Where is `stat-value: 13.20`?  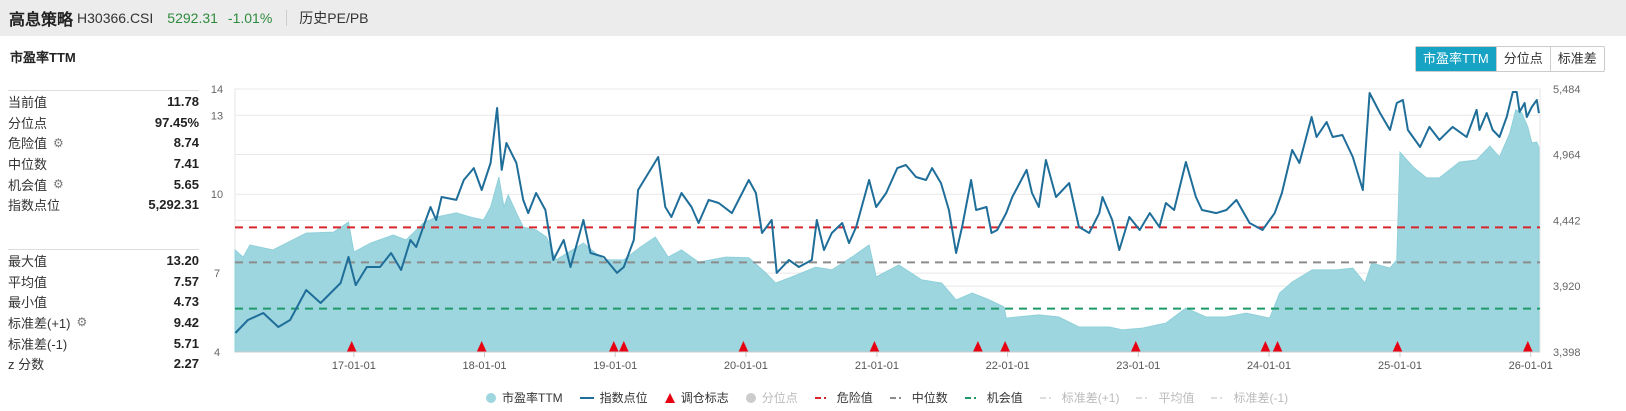 stat-value: 13.20 is located at coordinates (182, 260).